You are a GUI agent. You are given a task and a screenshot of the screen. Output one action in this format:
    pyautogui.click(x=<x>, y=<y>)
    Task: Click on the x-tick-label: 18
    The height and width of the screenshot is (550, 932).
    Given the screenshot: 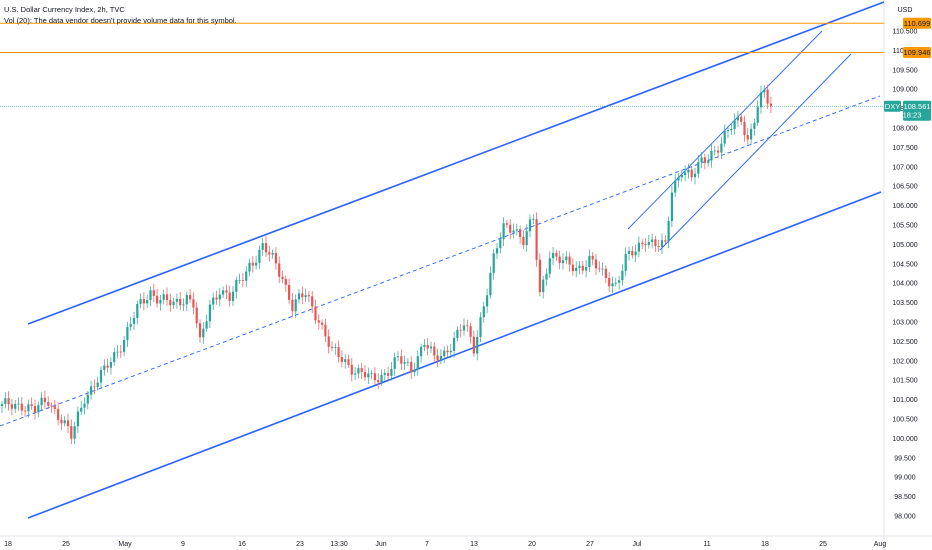 What is the action you would take?
    pyautogui.click(x=765, y=544)
    